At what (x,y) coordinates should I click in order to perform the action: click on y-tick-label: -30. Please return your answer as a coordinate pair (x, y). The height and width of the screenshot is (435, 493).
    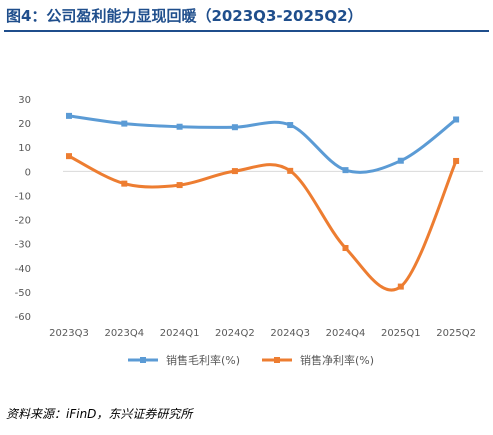
    Looking at the image, I should click on (23, 245).